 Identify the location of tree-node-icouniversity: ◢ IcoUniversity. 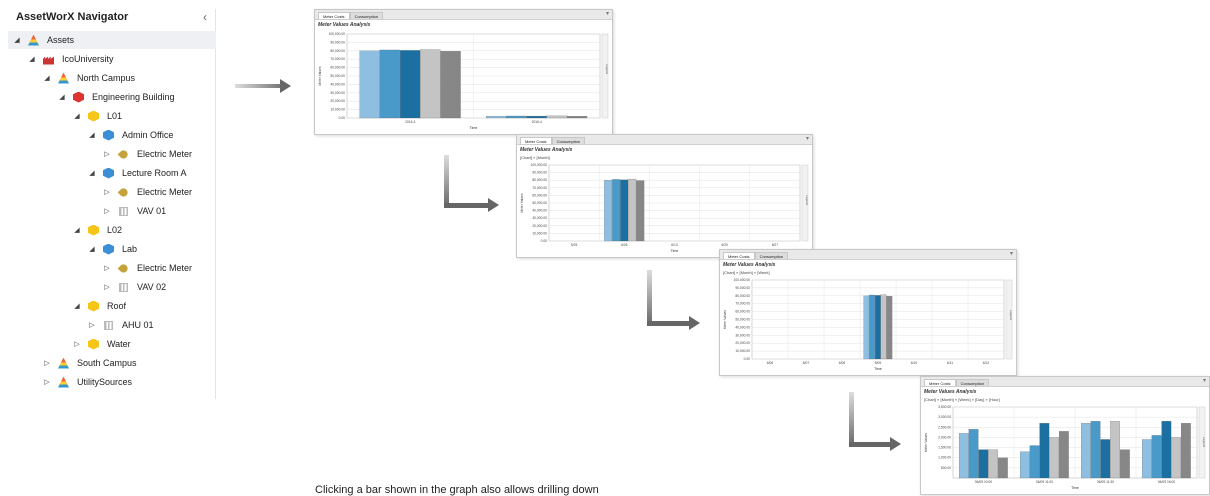
(70, 59).